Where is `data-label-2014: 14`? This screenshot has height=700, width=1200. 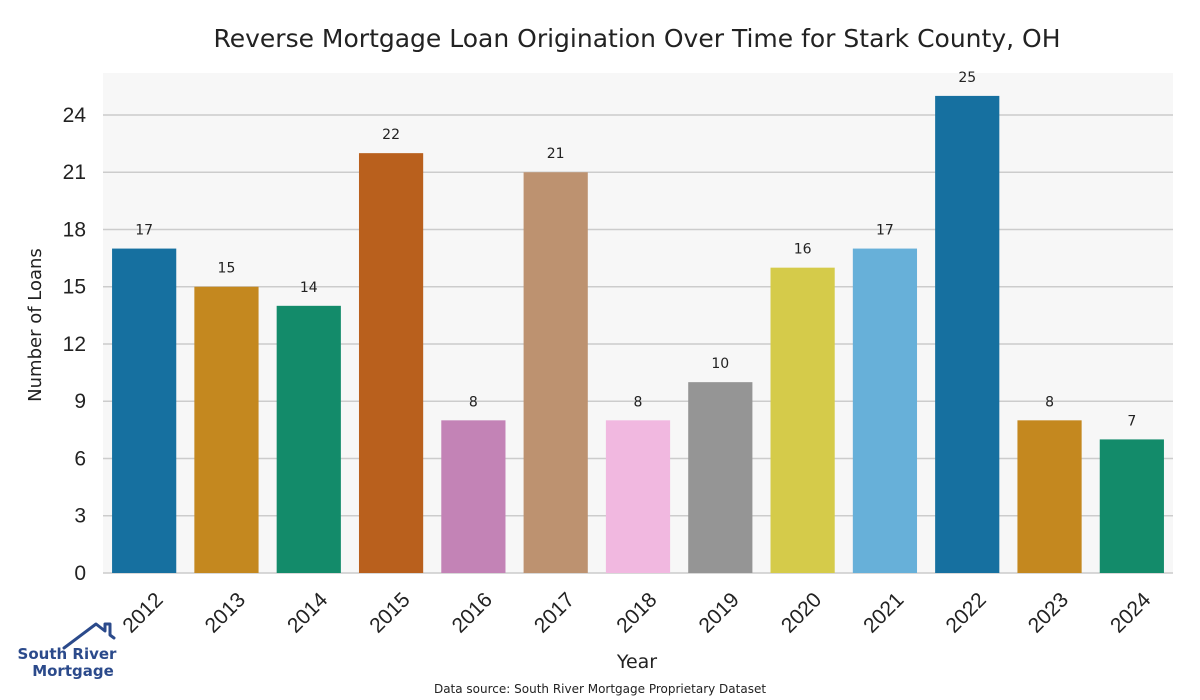
data-label-2014: 14 is located at coordinates (309, 288).